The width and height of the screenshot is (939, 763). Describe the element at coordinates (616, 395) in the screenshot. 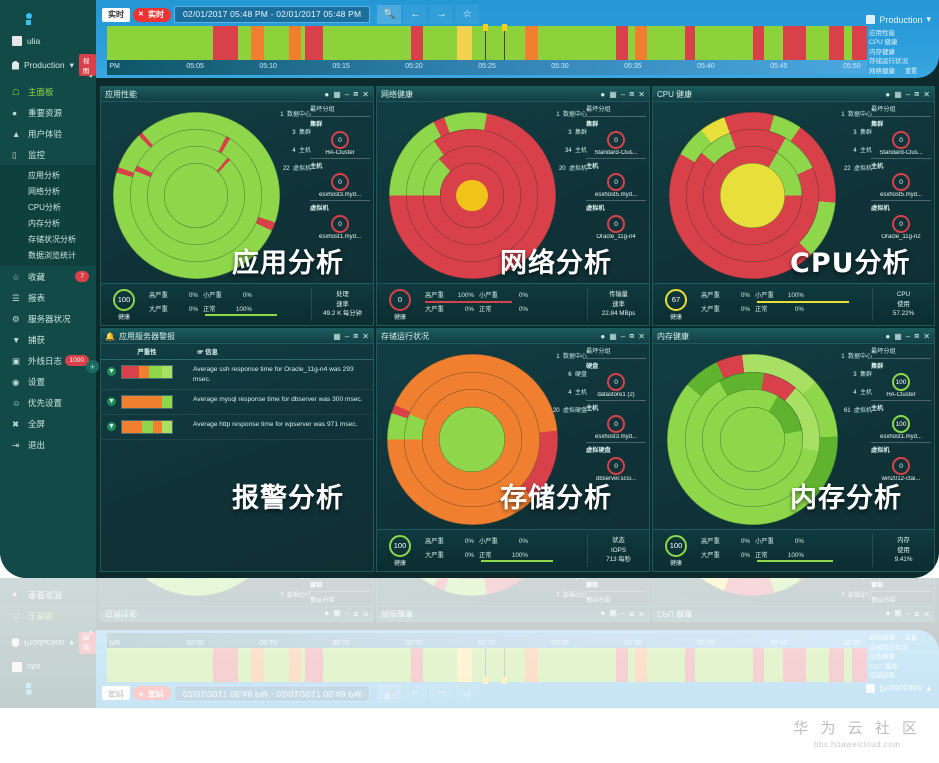

I see `legend-name: datastore1 (2)` at that location.